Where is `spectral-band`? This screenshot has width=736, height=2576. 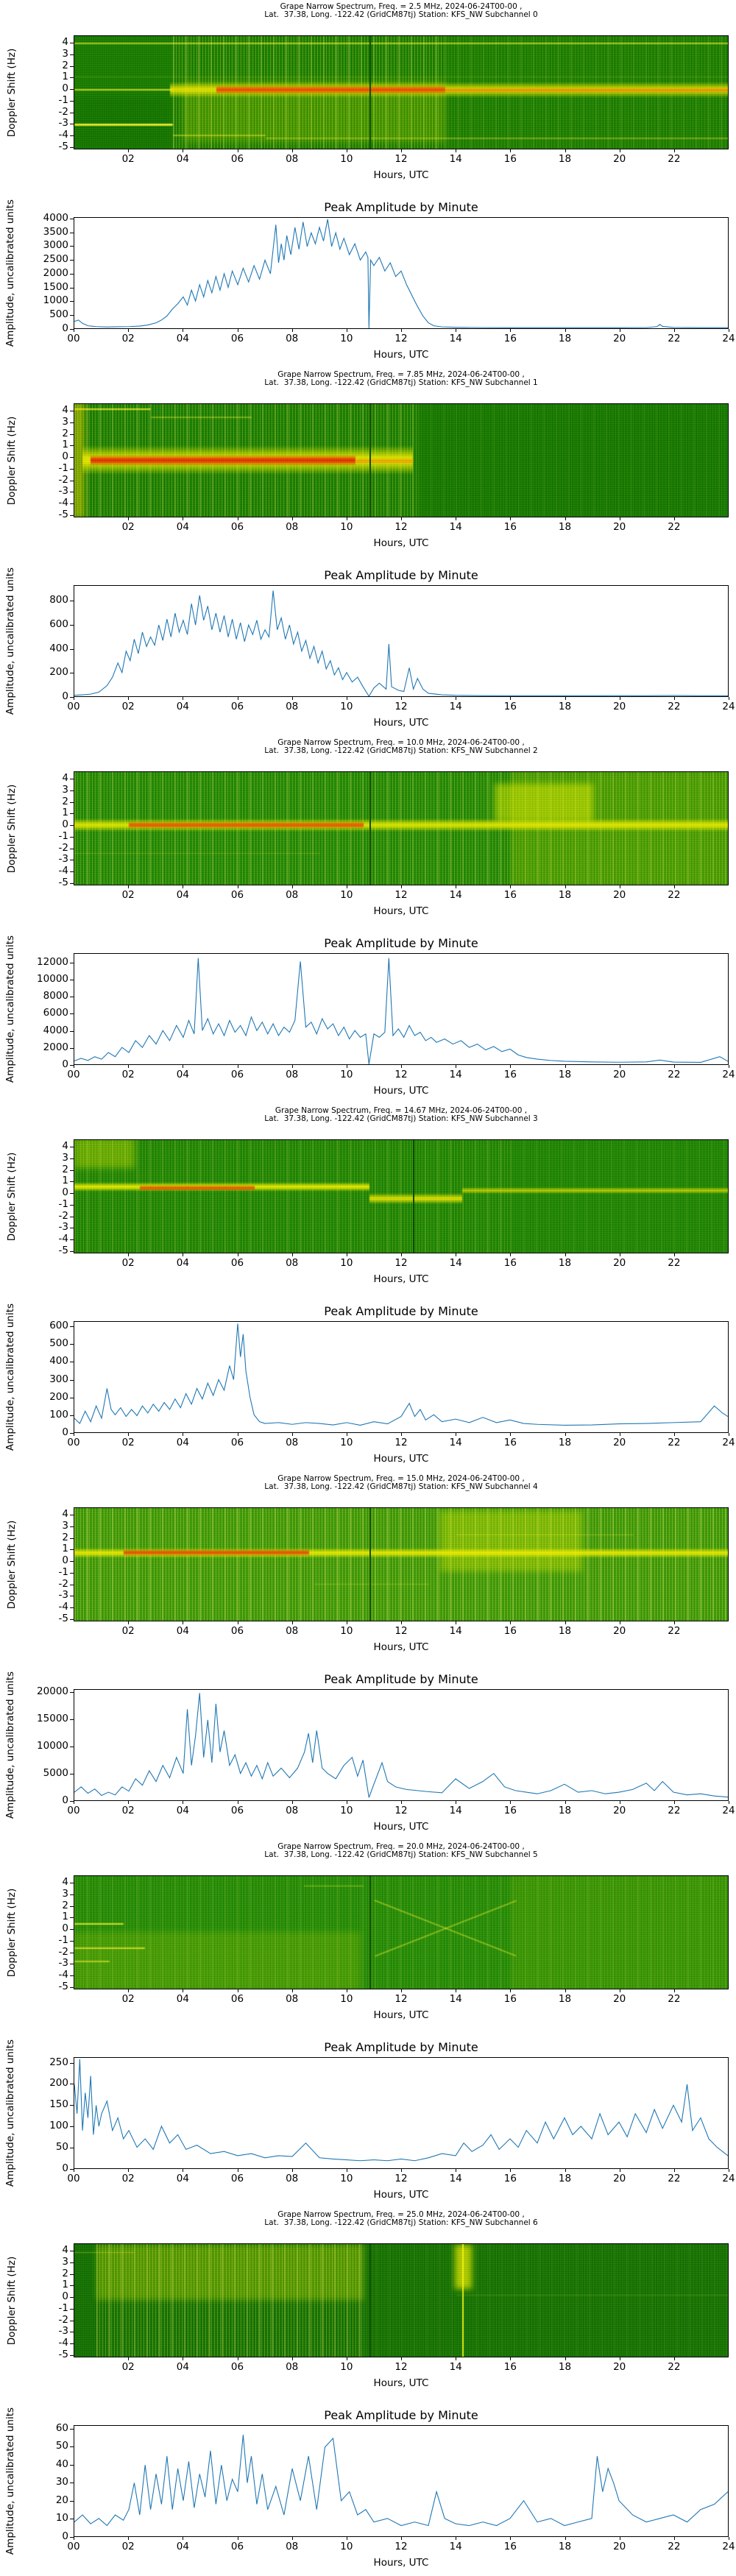
spectral-band is located at coordinates (415, 1198).